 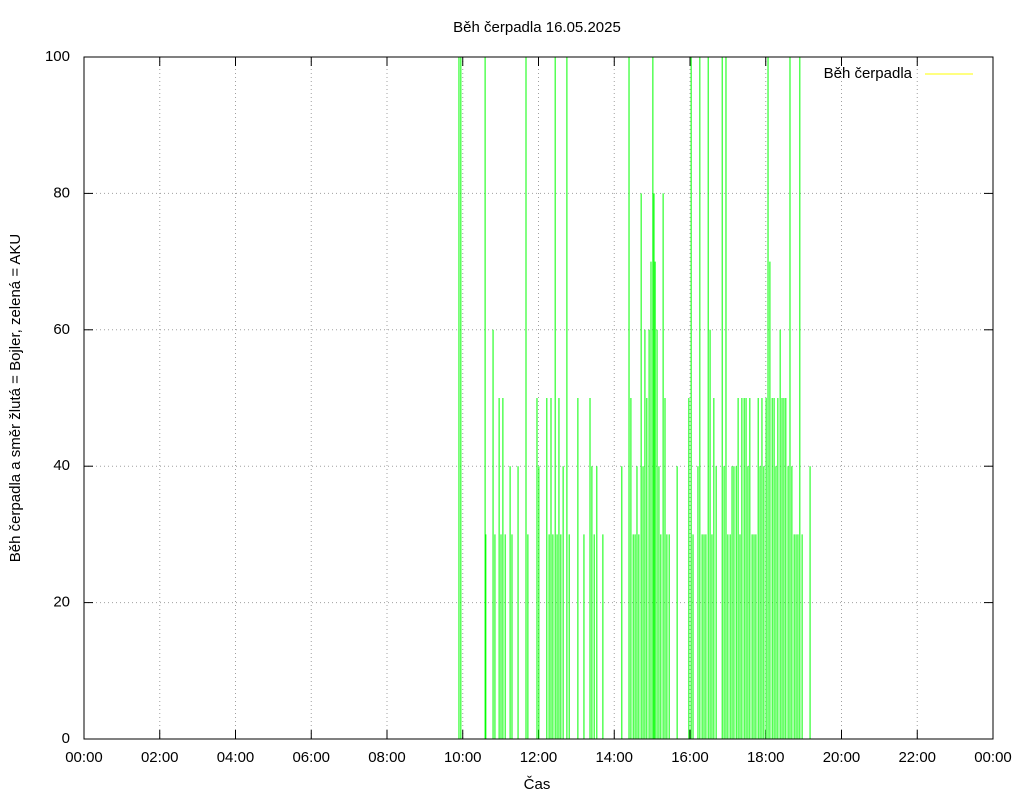 I want to click on y-tick-label: 80, so click(x=61, y=192).